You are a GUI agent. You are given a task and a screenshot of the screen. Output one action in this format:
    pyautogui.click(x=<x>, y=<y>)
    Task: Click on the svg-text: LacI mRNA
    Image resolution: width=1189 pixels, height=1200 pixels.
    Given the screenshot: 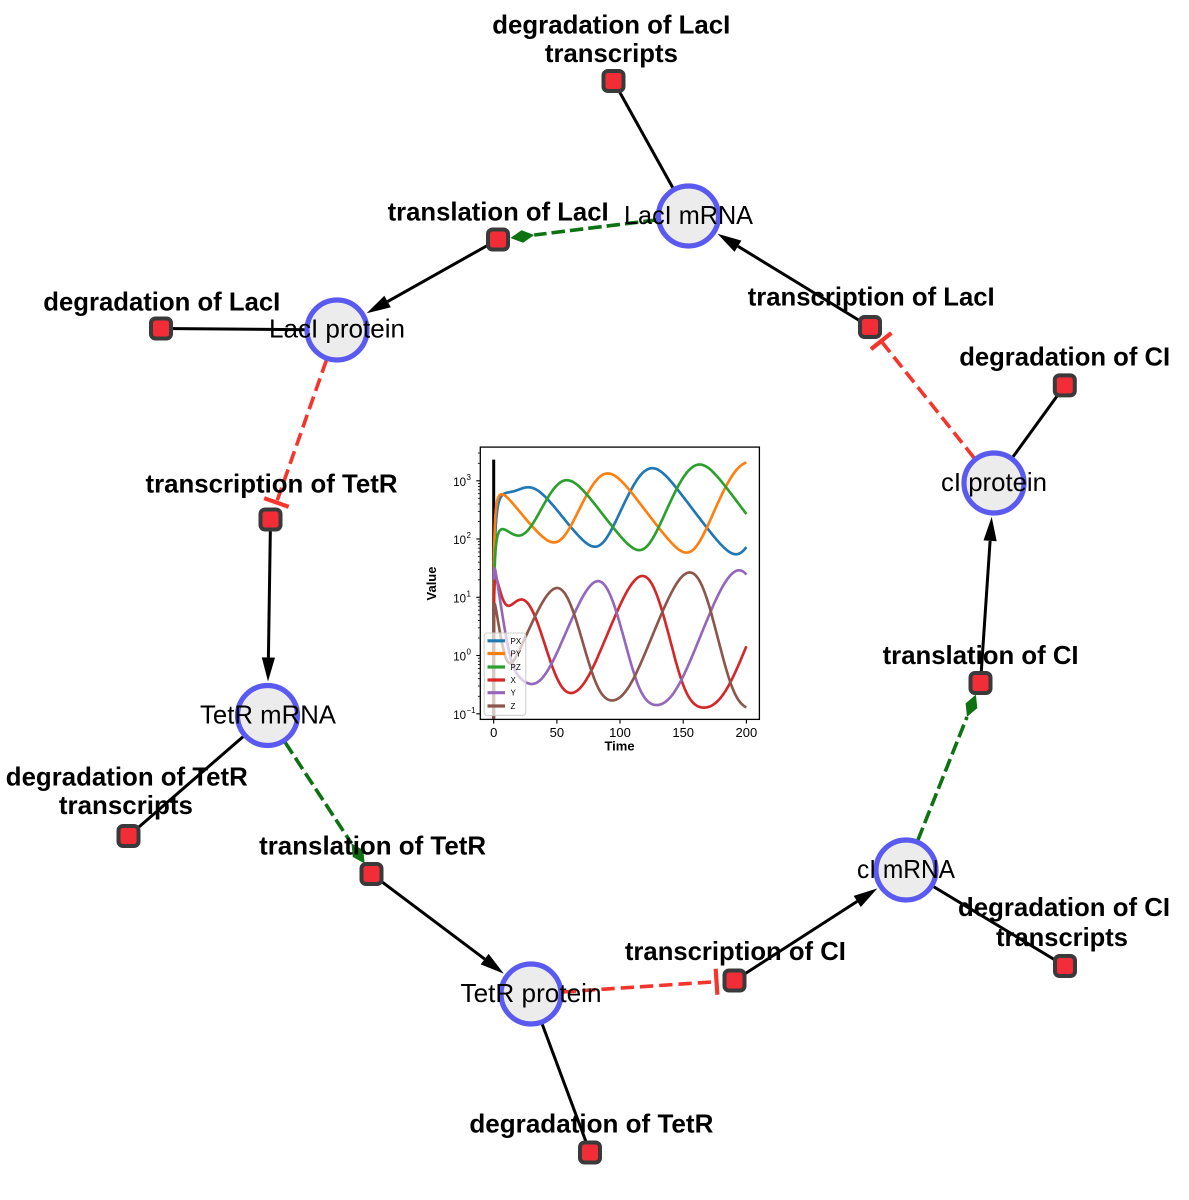 What is the action you would take?
    pyautogui.click(x=689, y=215)
    